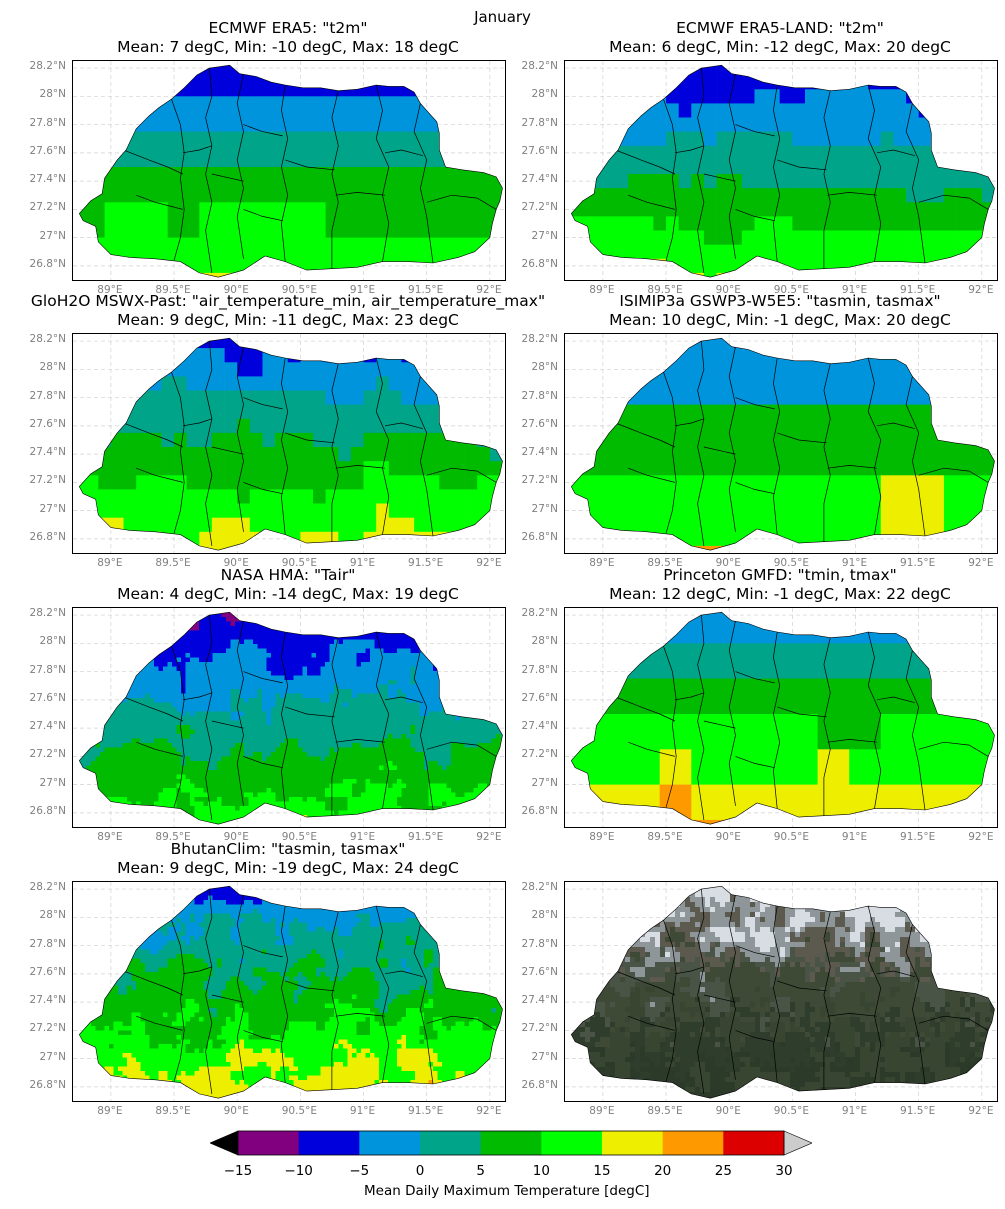 This screenshot has width=1005, height=1209. What do you see at coordinates (47, 536) in the screenshot?
I see `lat-tick-label: 26.8°N` at bounding box center [47, 536].